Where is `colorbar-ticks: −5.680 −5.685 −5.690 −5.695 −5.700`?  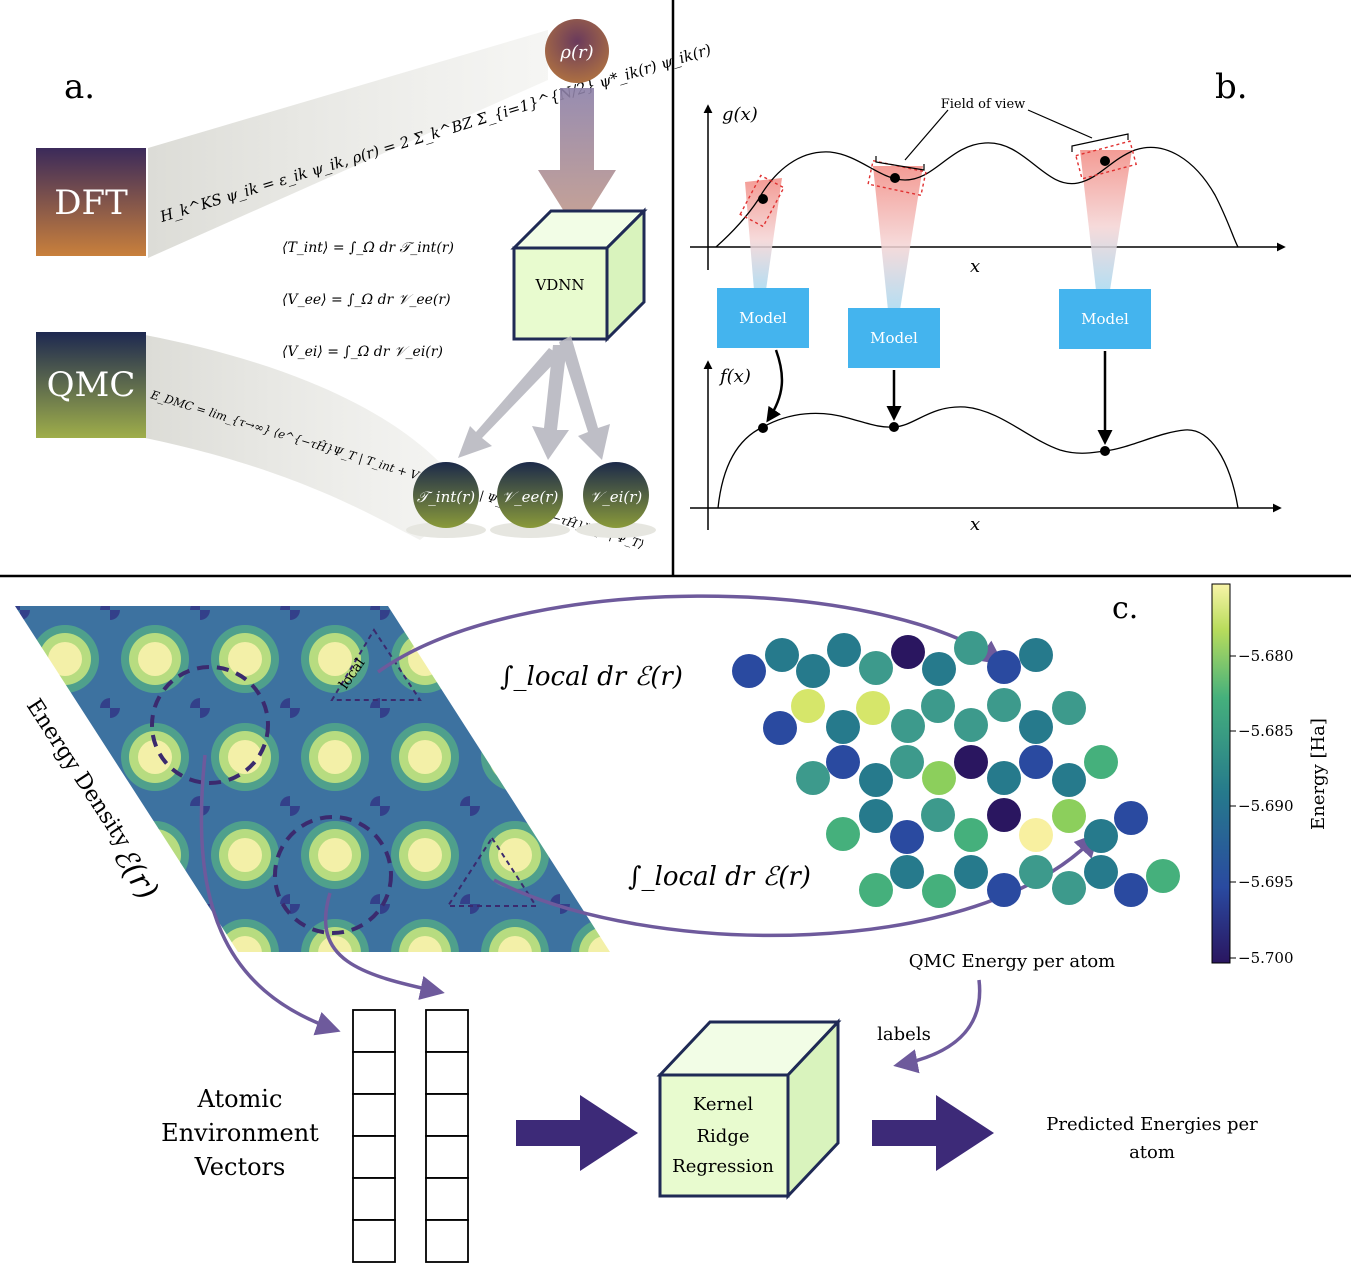 colorbar-ticks: −5.680 −5.685 −5.690 −5.695 −5.700 is located at coordinates (1262, 807).